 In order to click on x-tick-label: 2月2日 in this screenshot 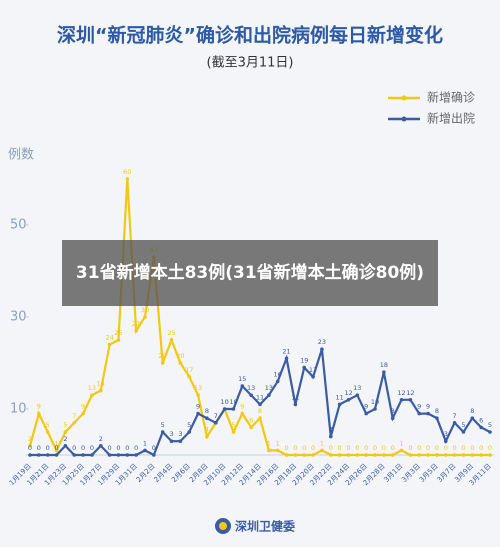, I will do `click(146, 473)`.